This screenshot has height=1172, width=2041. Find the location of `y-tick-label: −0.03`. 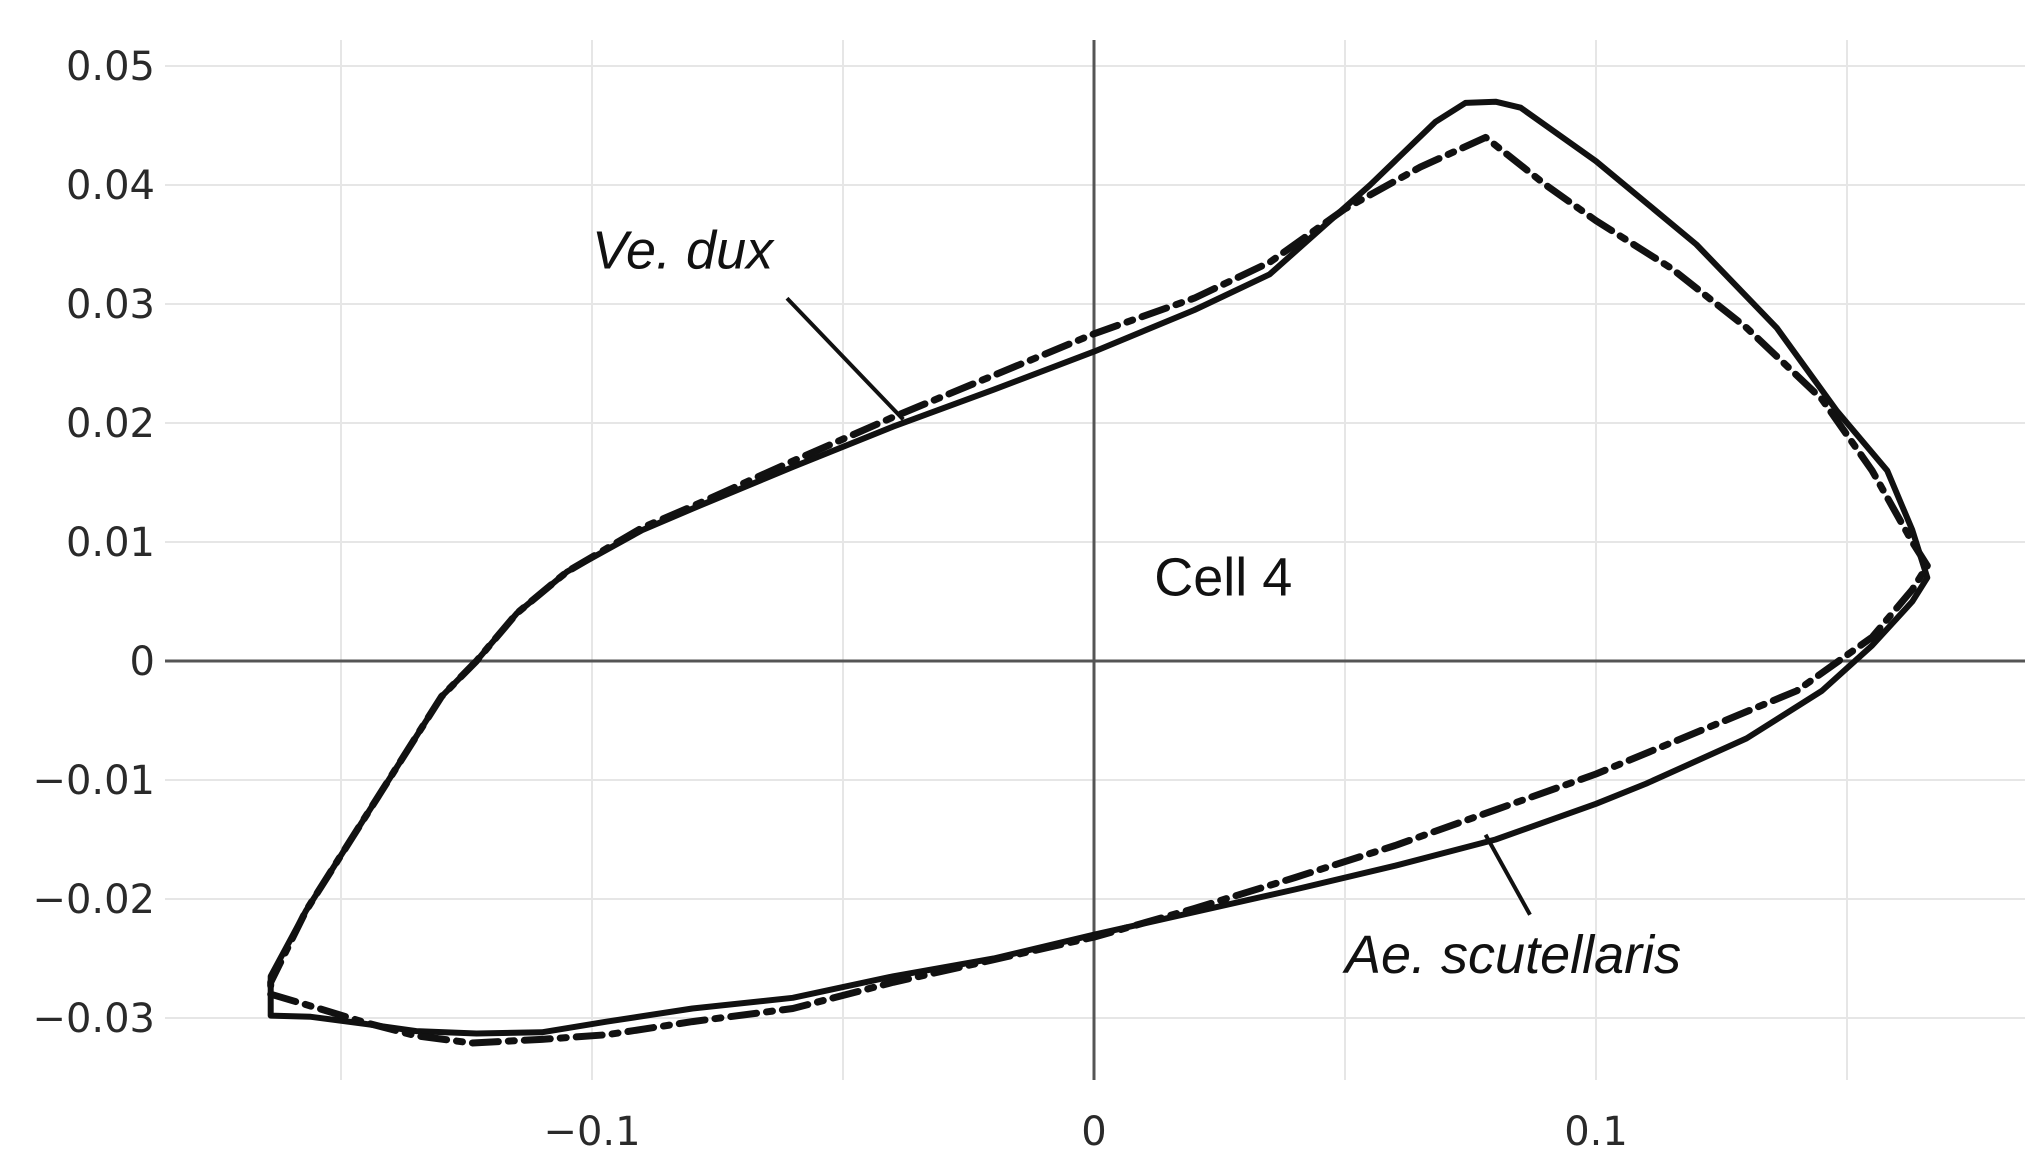

y-tick-label: −0.03 is located at coordinates (93, 1019).